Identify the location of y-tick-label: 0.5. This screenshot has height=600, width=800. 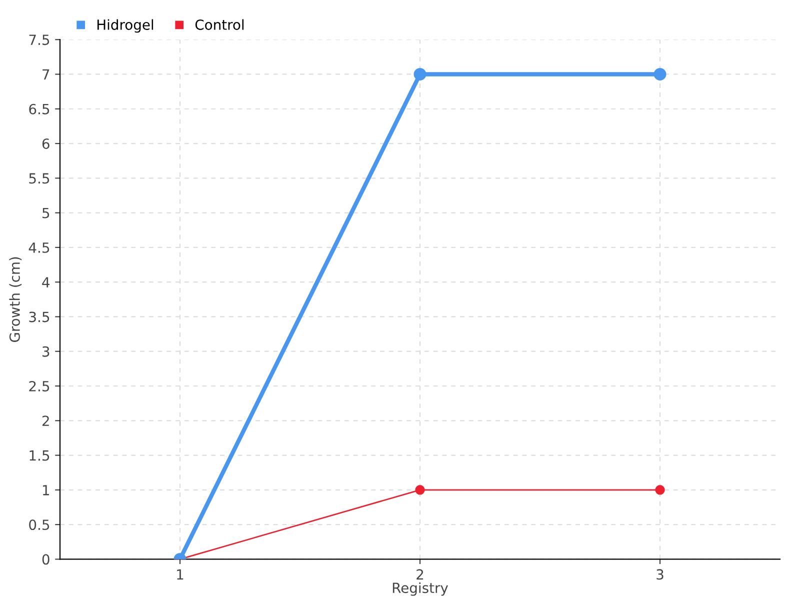
(39, 525).